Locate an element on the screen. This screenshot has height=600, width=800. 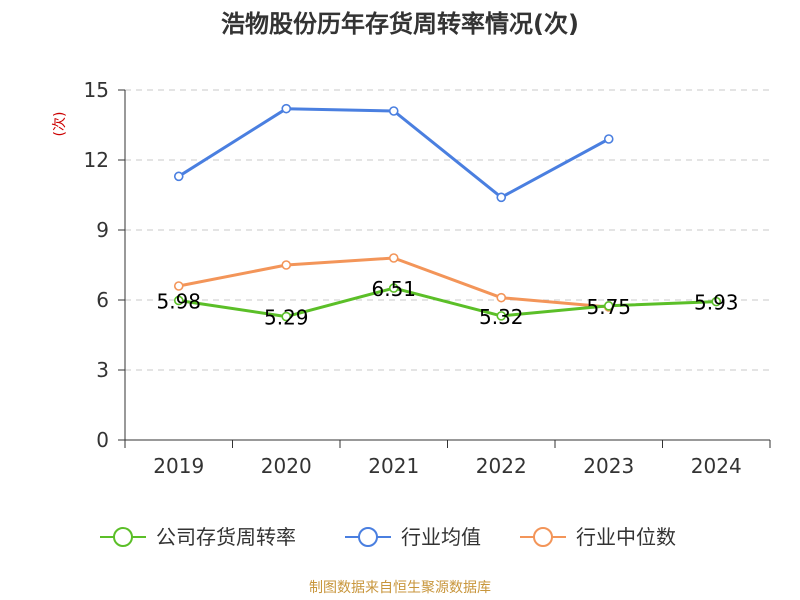
data-label: 5.32 is located at coordinates (501, 317).